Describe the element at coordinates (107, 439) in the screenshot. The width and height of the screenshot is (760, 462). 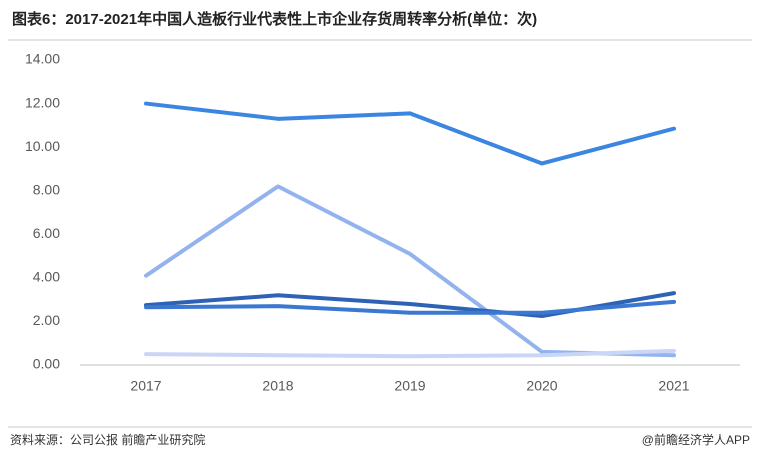
I see `source-note: 资料来源：公司公报 前瞻产业研究院` at that location.